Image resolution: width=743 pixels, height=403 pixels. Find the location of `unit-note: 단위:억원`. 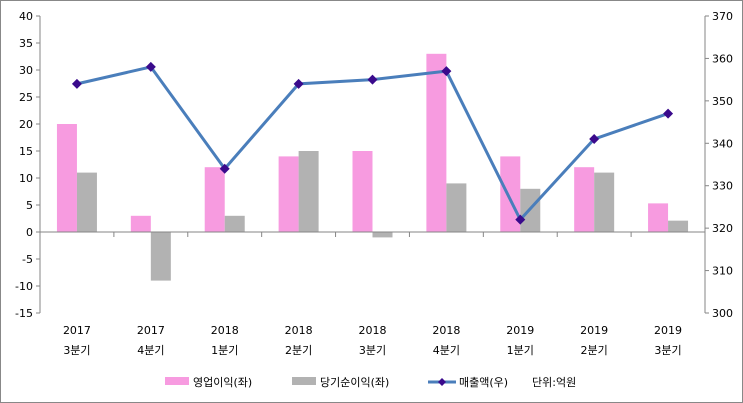

unit-note: 단위:억원 is located at coordinates (554, 382).